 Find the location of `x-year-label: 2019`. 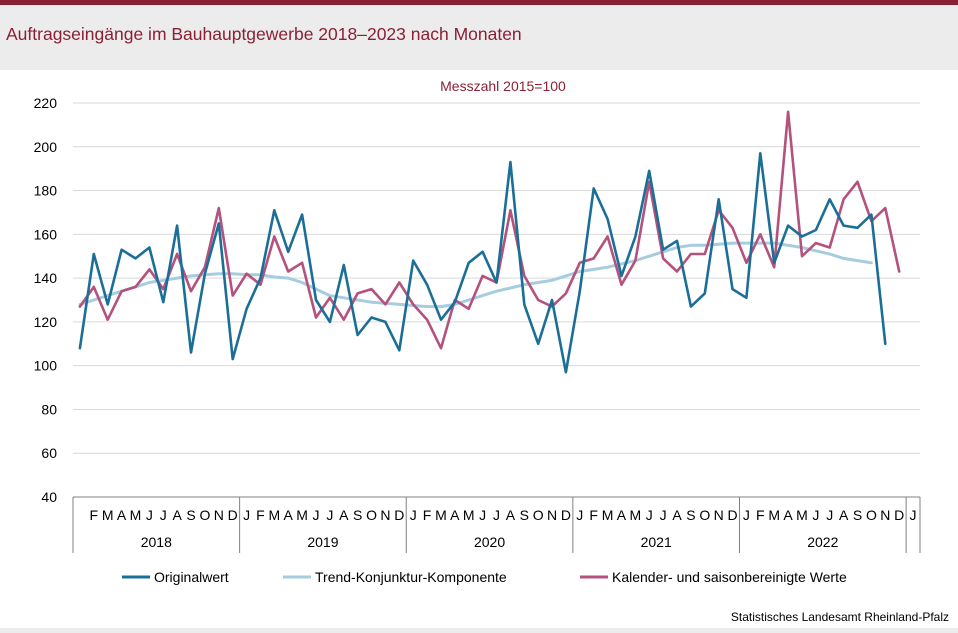

x-year-label: 2019 is located at coordinates (322, 542).